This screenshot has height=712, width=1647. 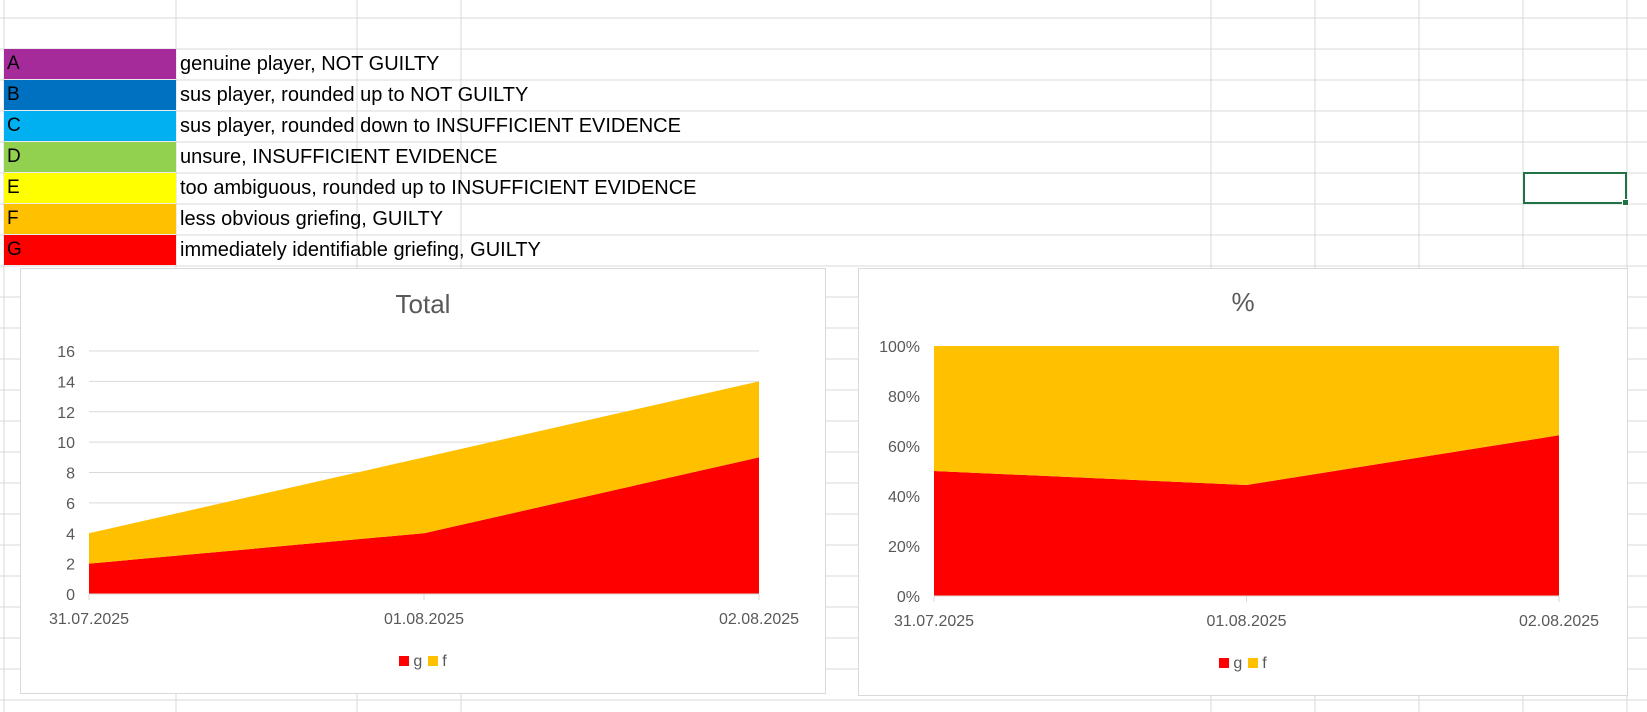 I want to click on category-letter-cell: C, so click(x=90, y=126).